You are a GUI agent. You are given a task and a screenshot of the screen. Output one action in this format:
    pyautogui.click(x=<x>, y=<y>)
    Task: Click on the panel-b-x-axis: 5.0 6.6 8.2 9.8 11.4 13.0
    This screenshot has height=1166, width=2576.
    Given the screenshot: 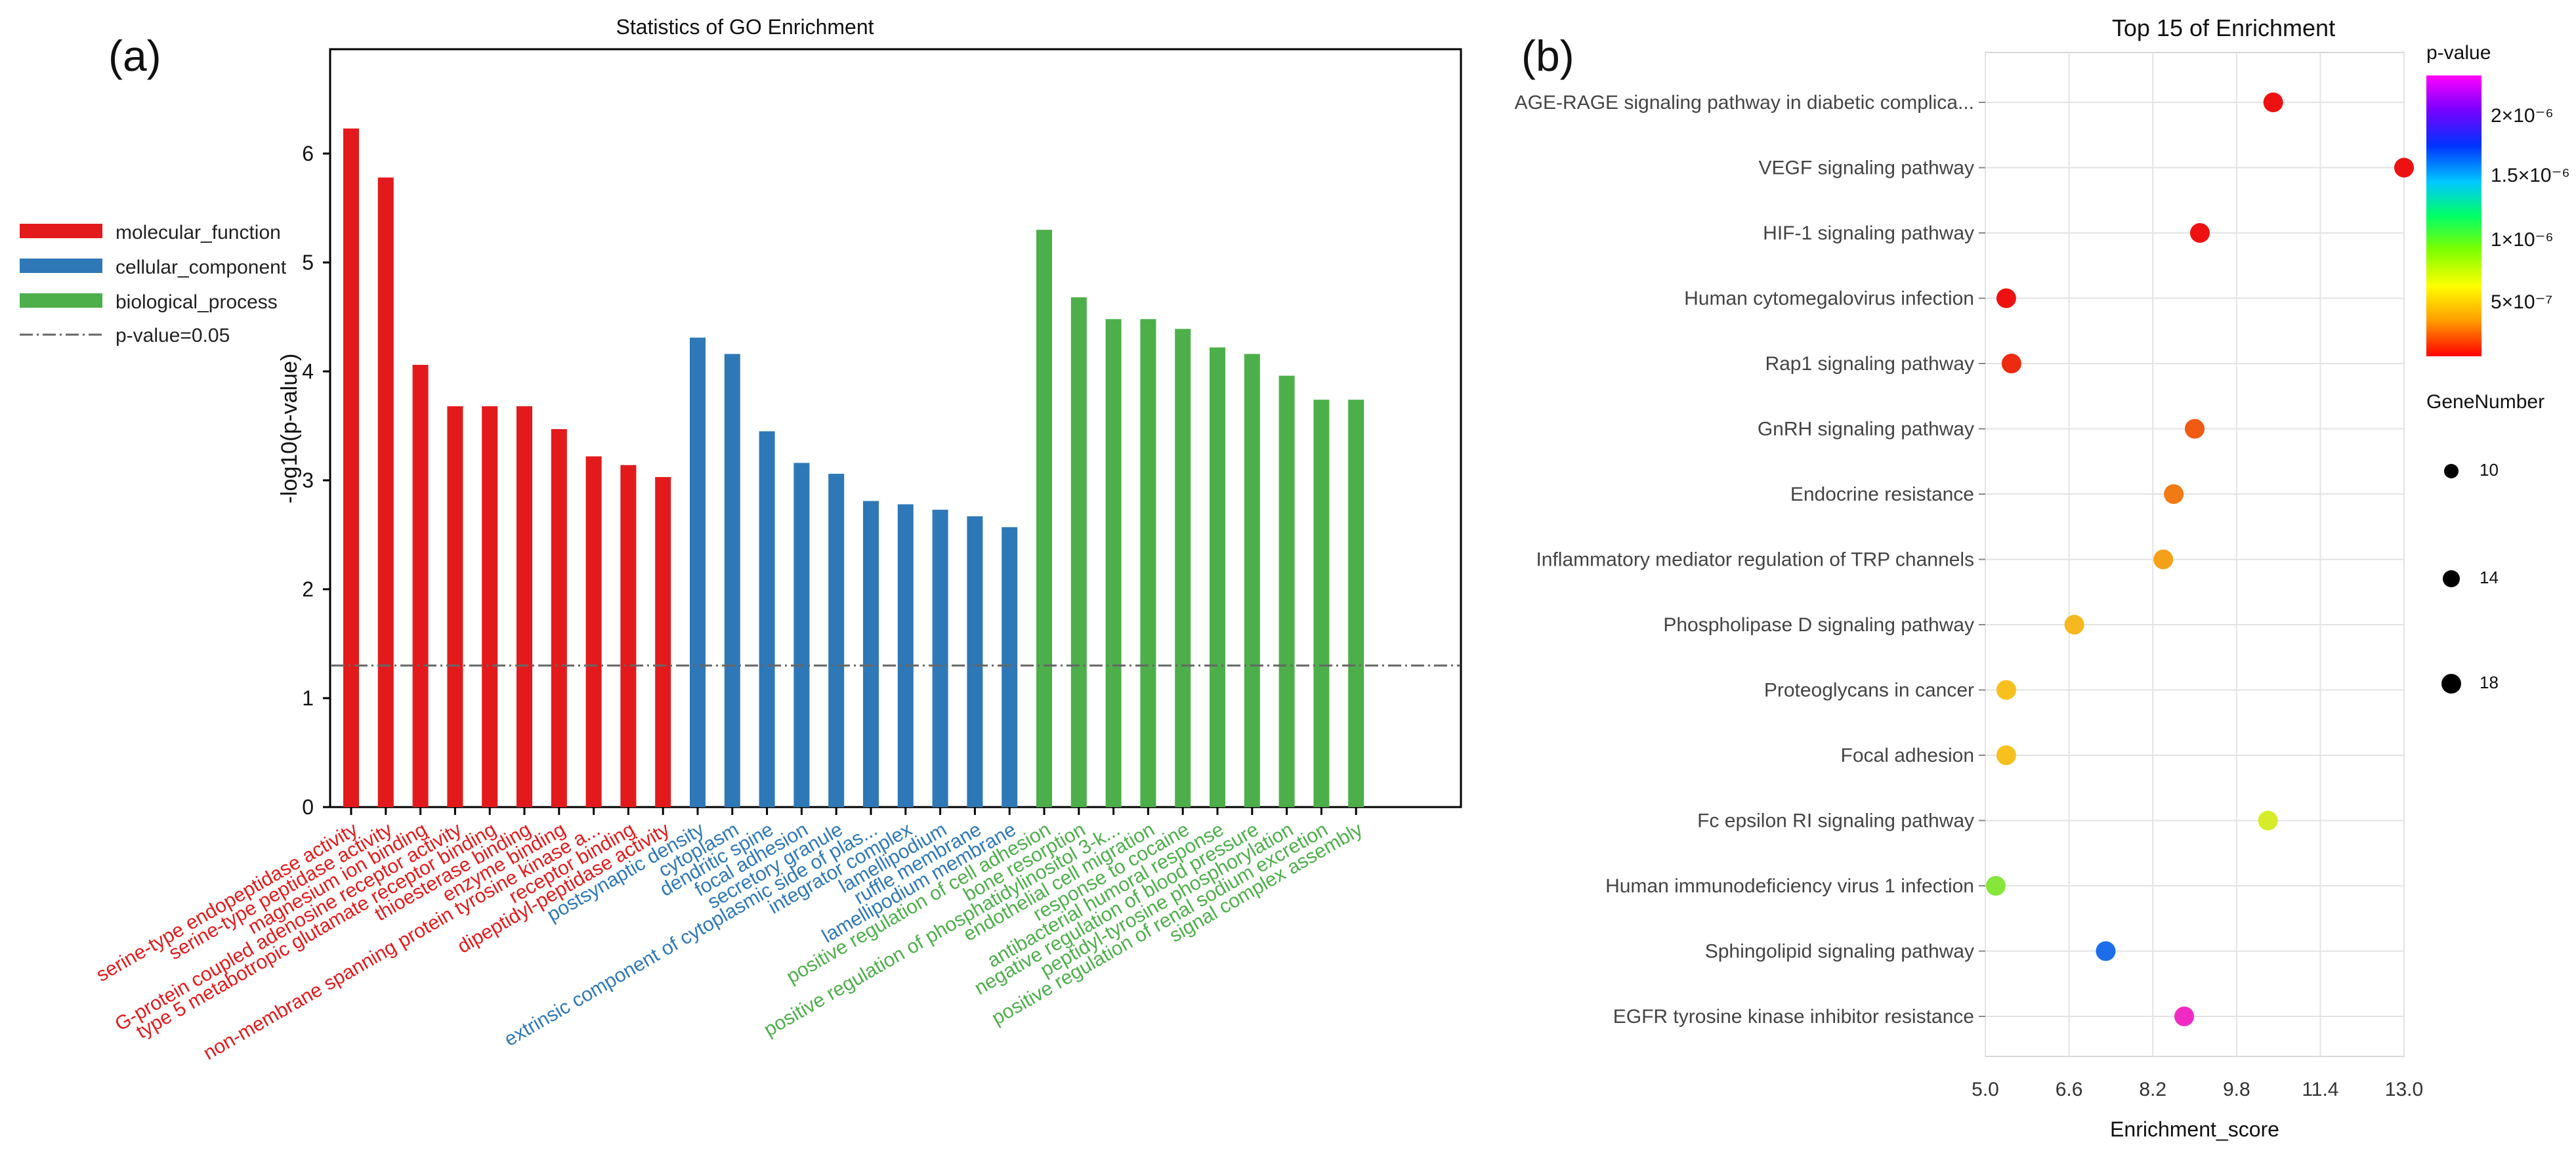 What is the action you would take?
    pyautogui.click(x=2197, y=1089)
    